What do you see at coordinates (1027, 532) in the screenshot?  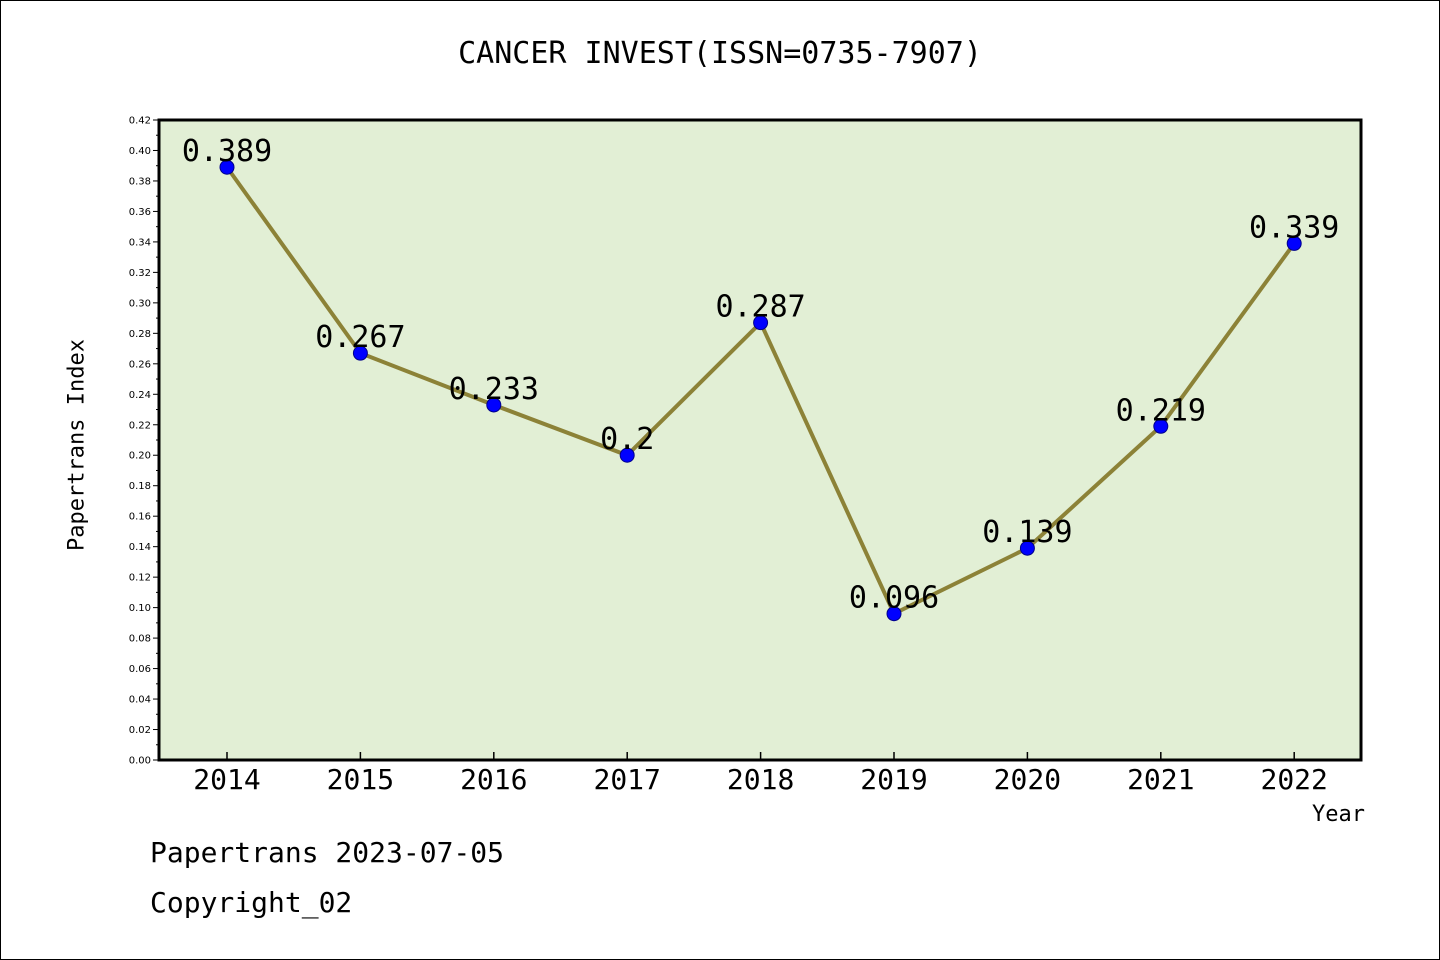 I see `data-label: 0.139` at bounding box center [1027, 532].